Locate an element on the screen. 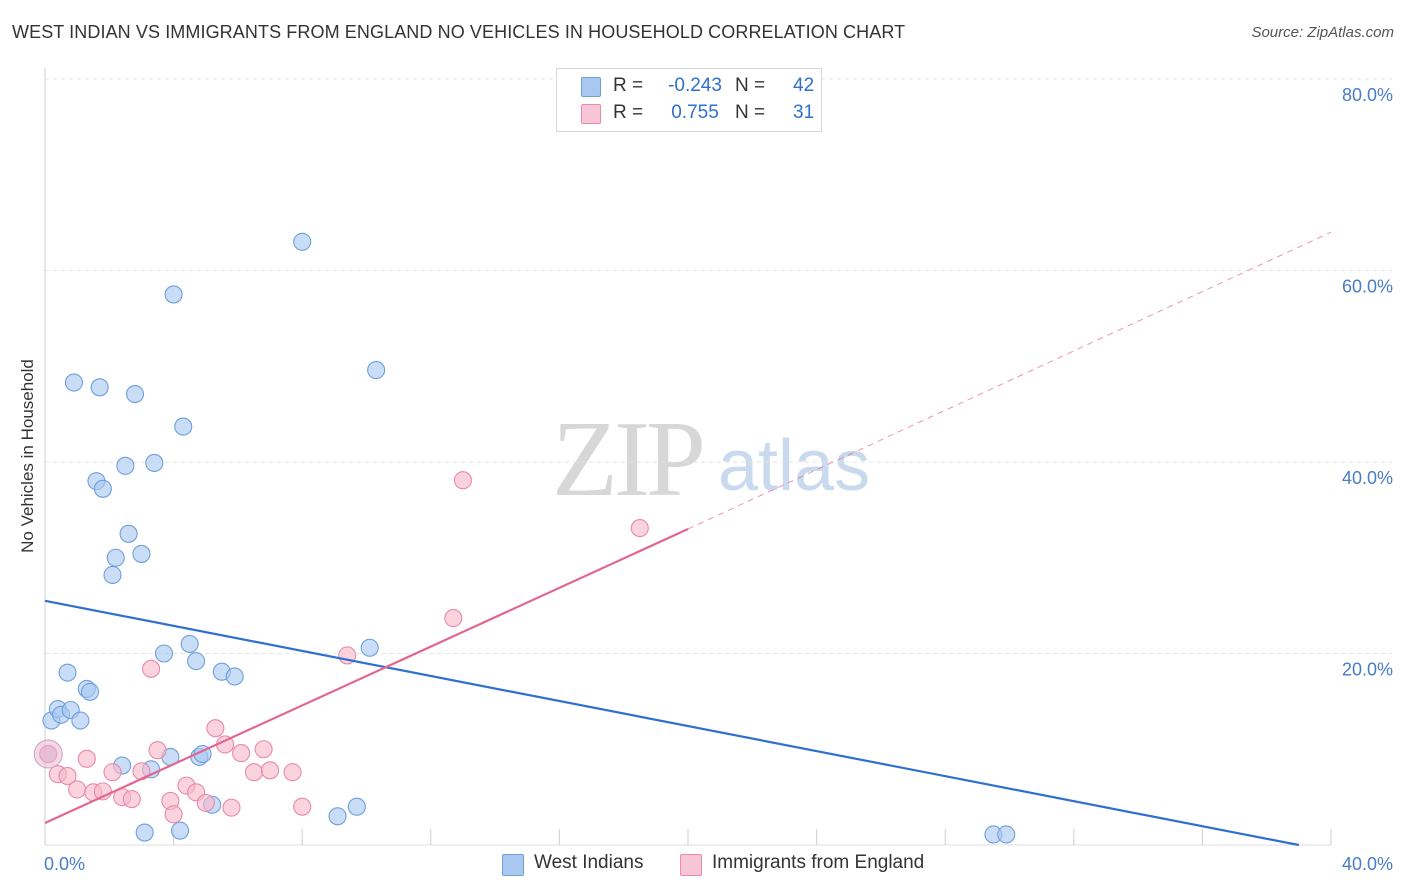 The width and height of the screenshot is (1406, 892). bottom-legend-label: West Indians is located at coordinates (589, 862).